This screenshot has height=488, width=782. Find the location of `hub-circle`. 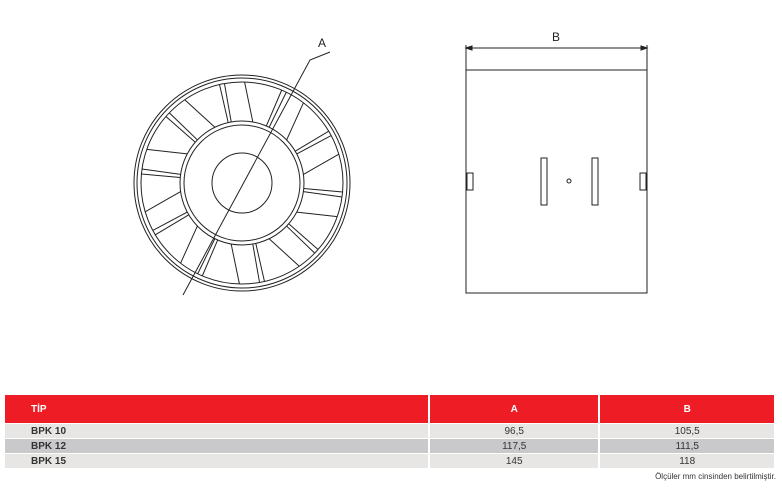

hub-circle is located at coordinates (242, 183).